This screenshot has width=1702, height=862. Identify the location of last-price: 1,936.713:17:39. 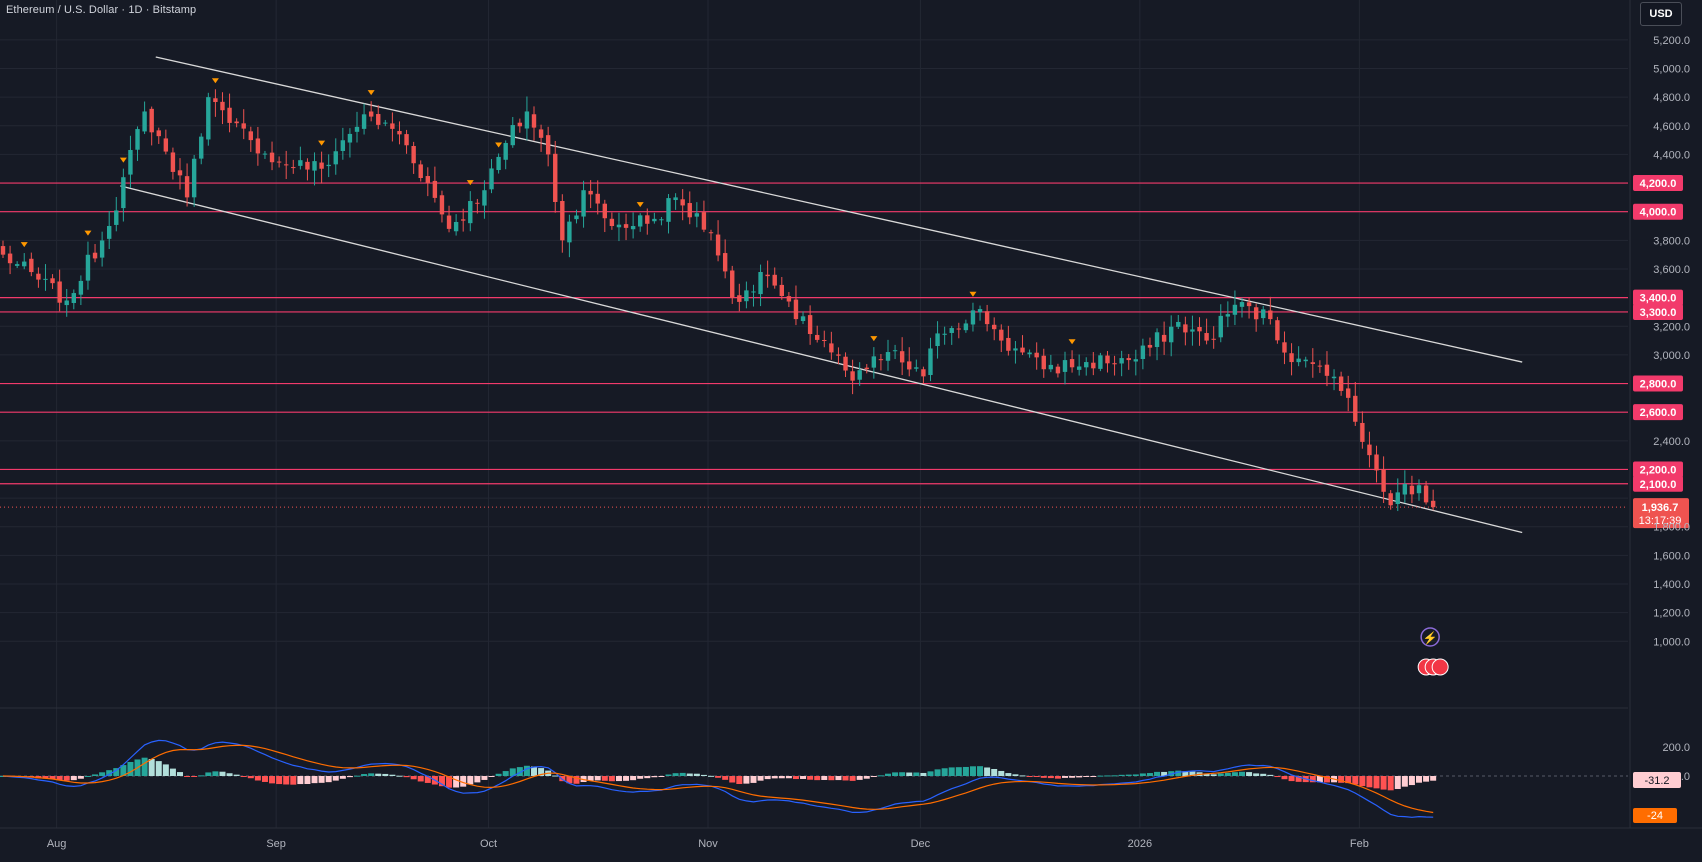
(844, 513).